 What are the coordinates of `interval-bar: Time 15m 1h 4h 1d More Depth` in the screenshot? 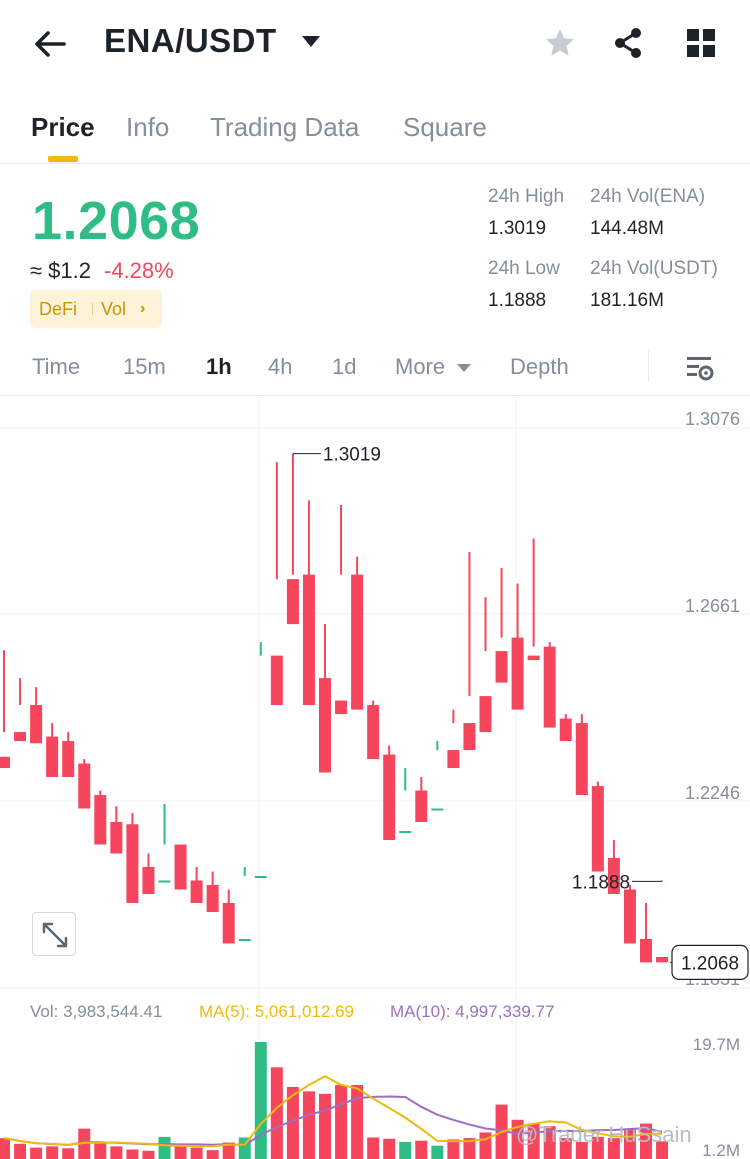 It's located at (375, 368).